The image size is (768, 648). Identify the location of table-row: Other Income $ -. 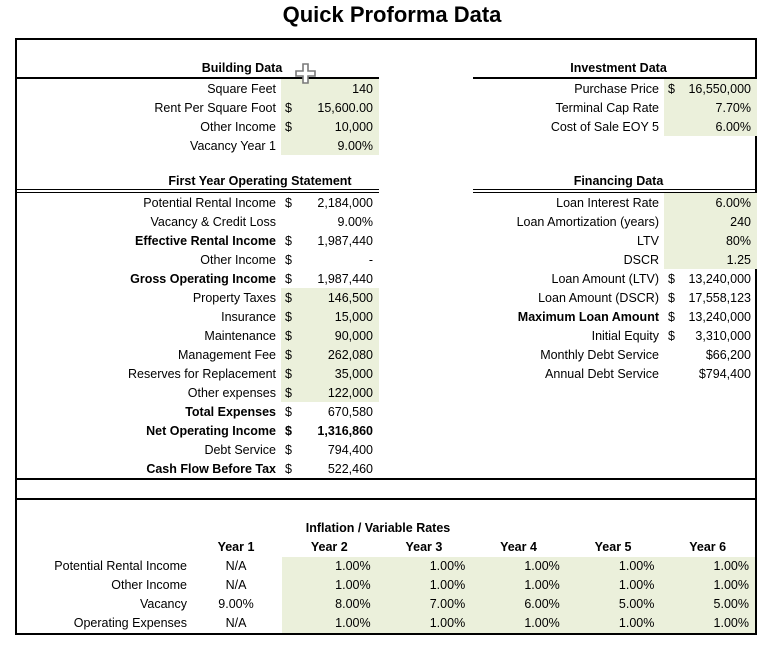
(198, 259).